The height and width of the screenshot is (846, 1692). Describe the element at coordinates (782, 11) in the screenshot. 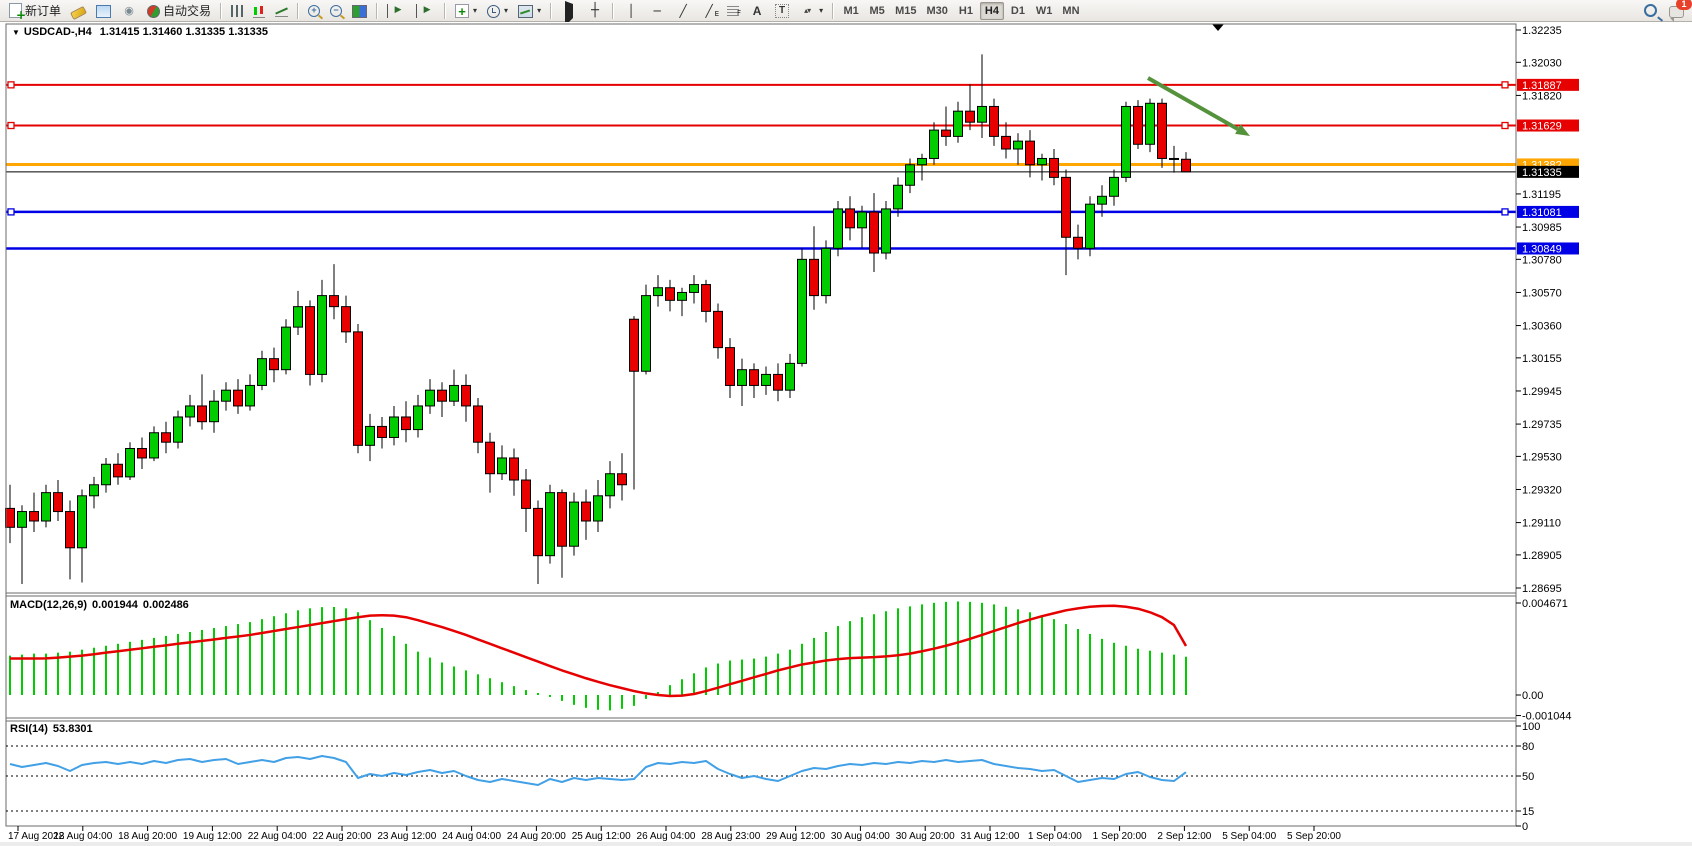

I see `text-label-button: T` at that location.